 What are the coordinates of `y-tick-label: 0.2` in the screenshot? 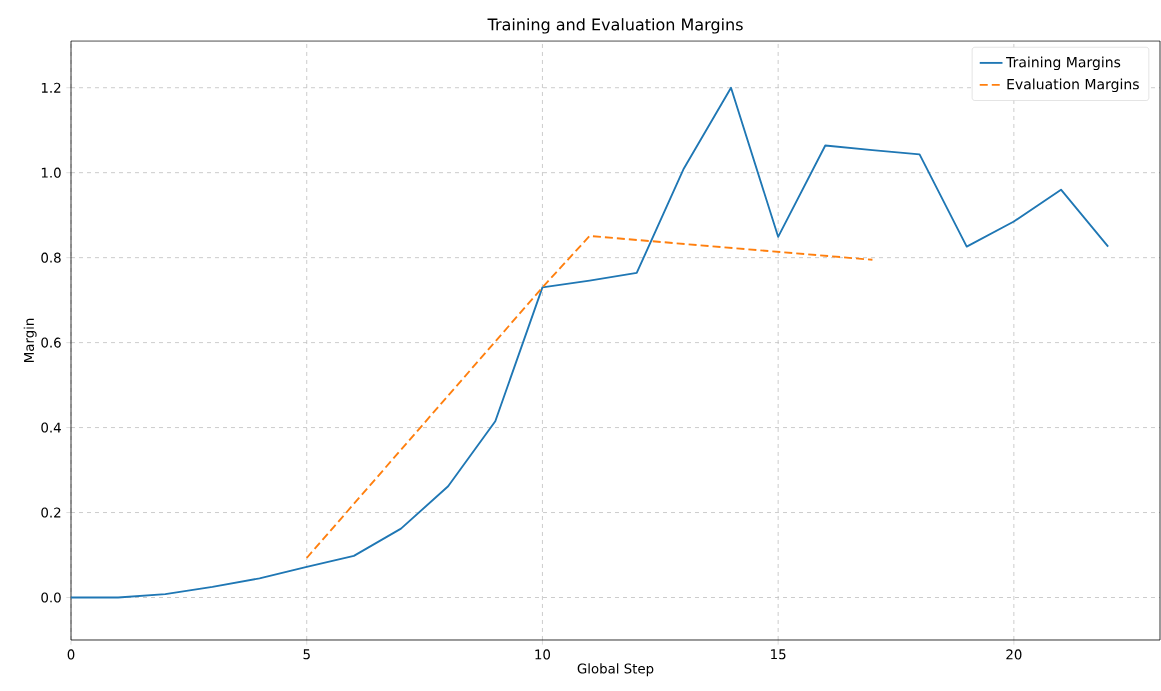 It's located at (51, 512).